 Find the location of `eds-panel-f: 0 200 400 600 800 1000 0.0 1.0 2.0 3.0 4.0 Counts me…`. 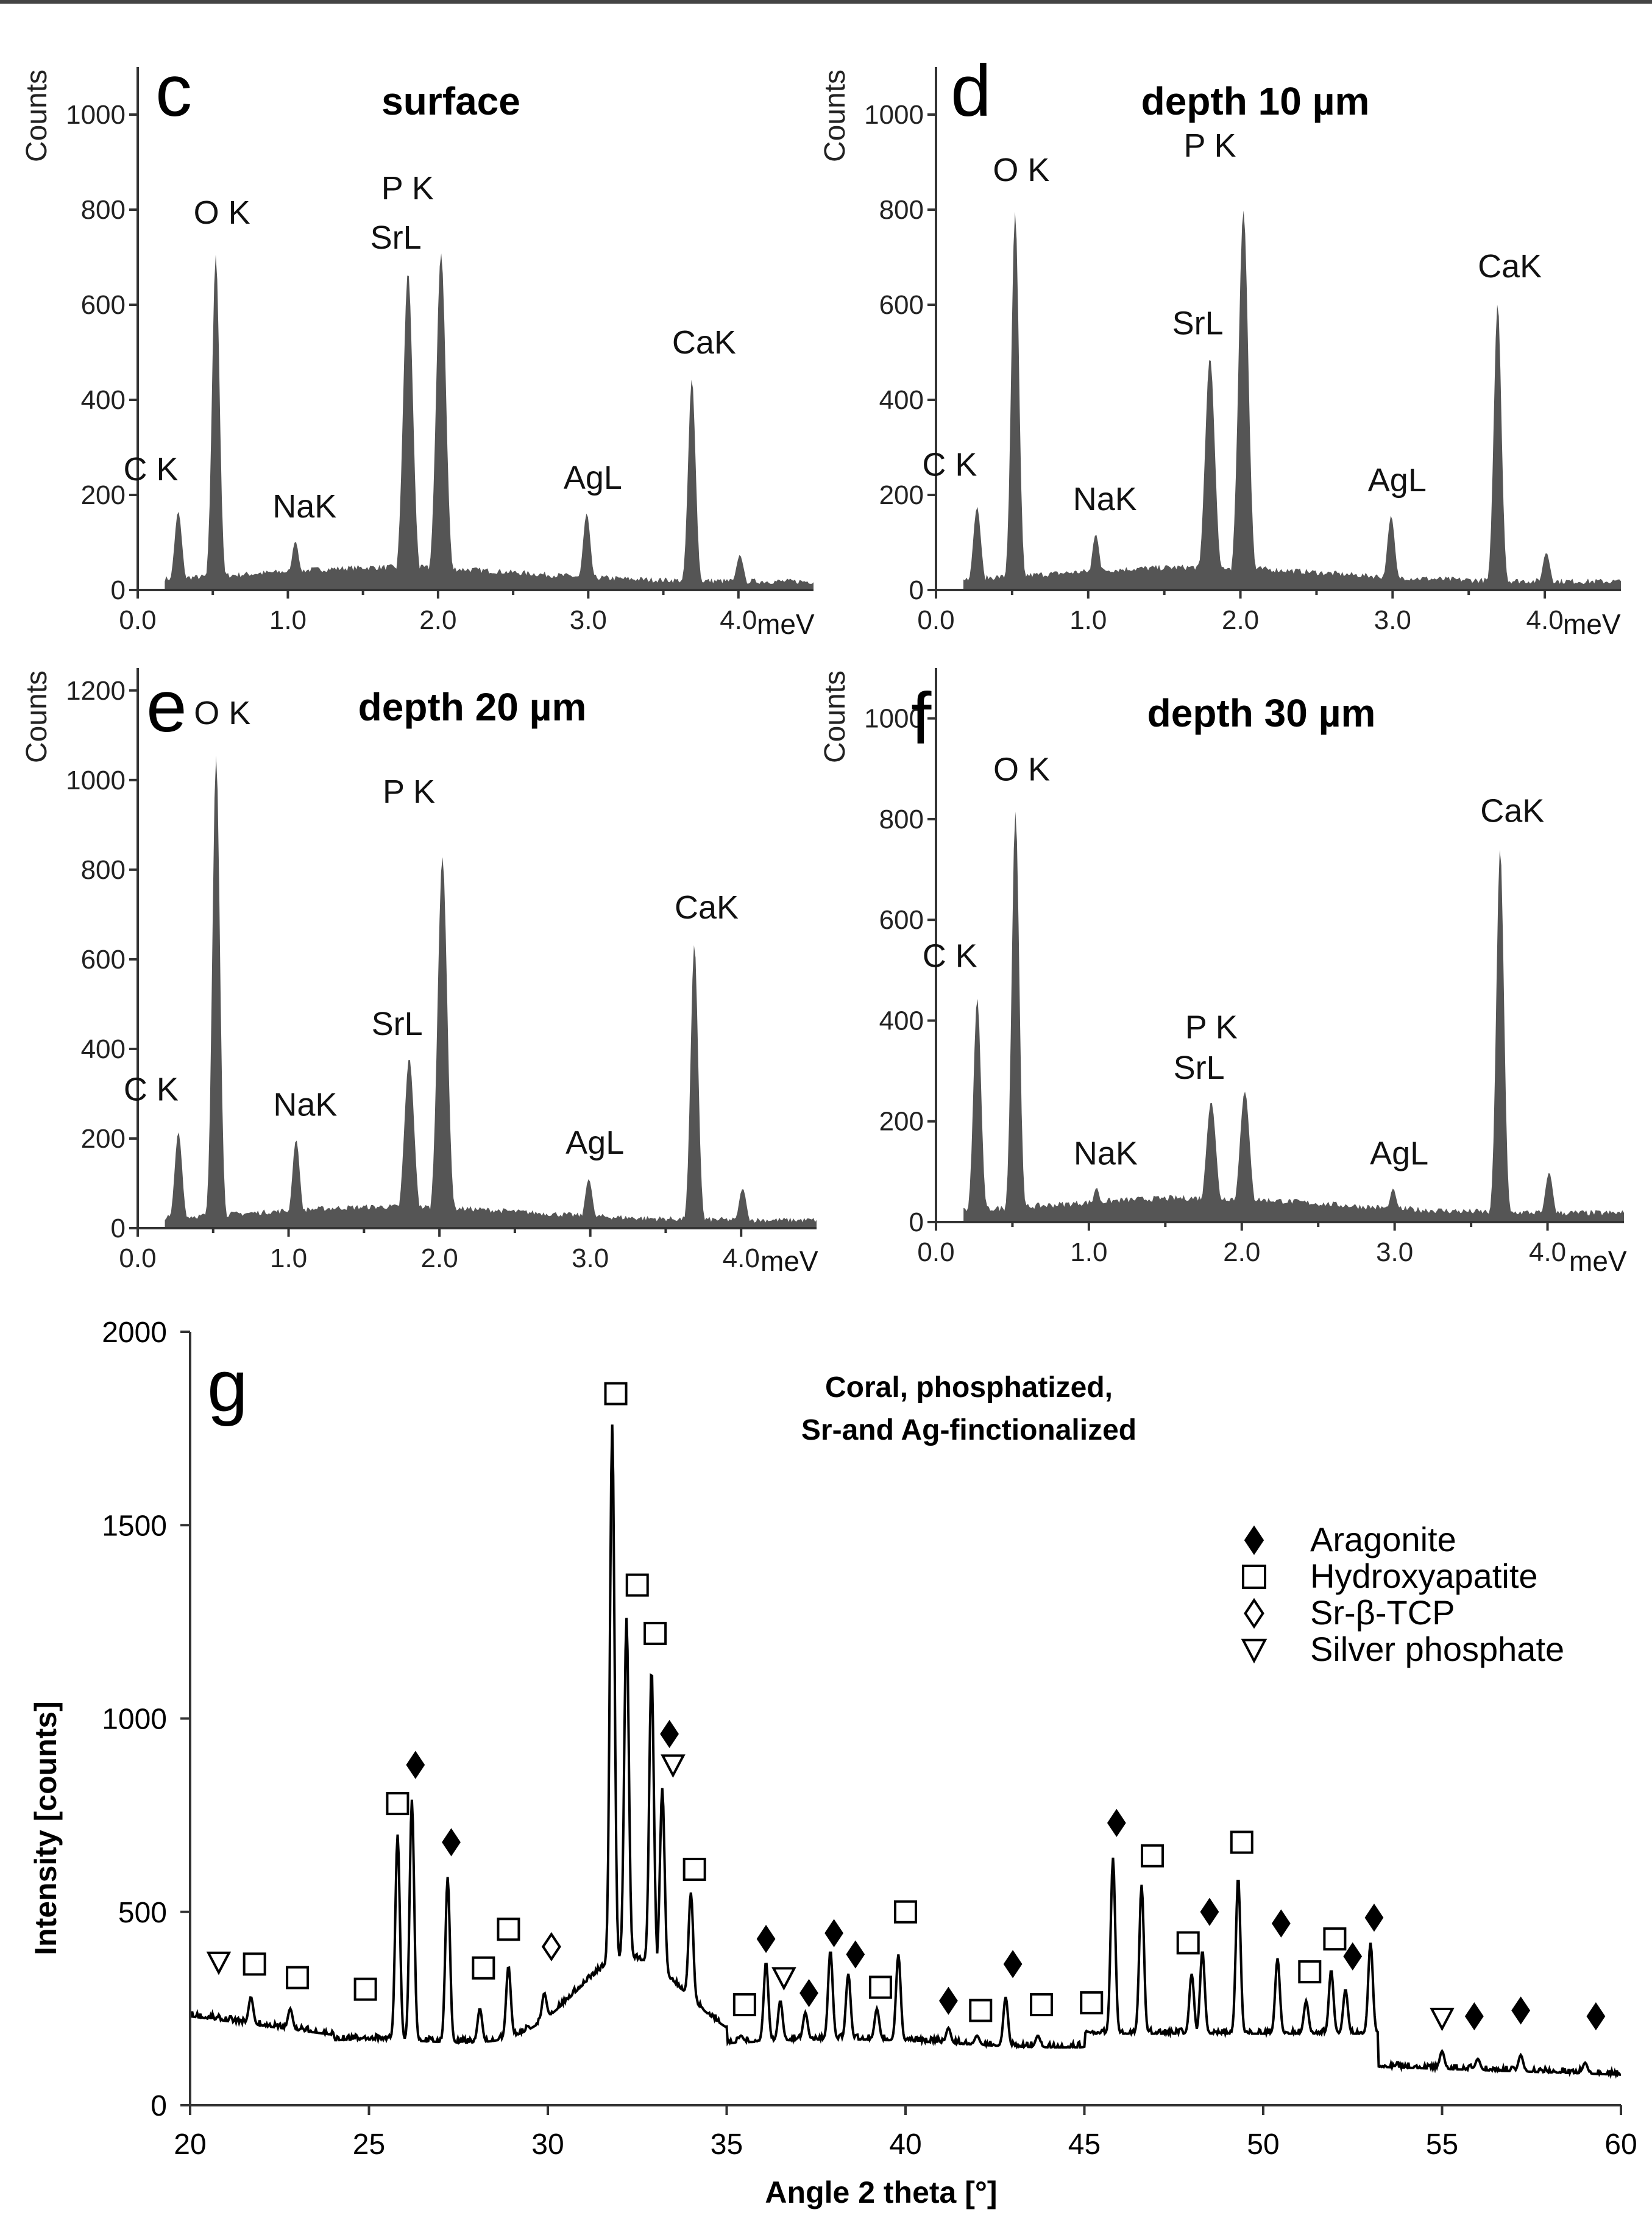

eds-panel-f: 0 200 400 600 800 1000 0.0 1.0 2.0 3.0 4.0 Counts me… is located at coordinates (1223, 972).